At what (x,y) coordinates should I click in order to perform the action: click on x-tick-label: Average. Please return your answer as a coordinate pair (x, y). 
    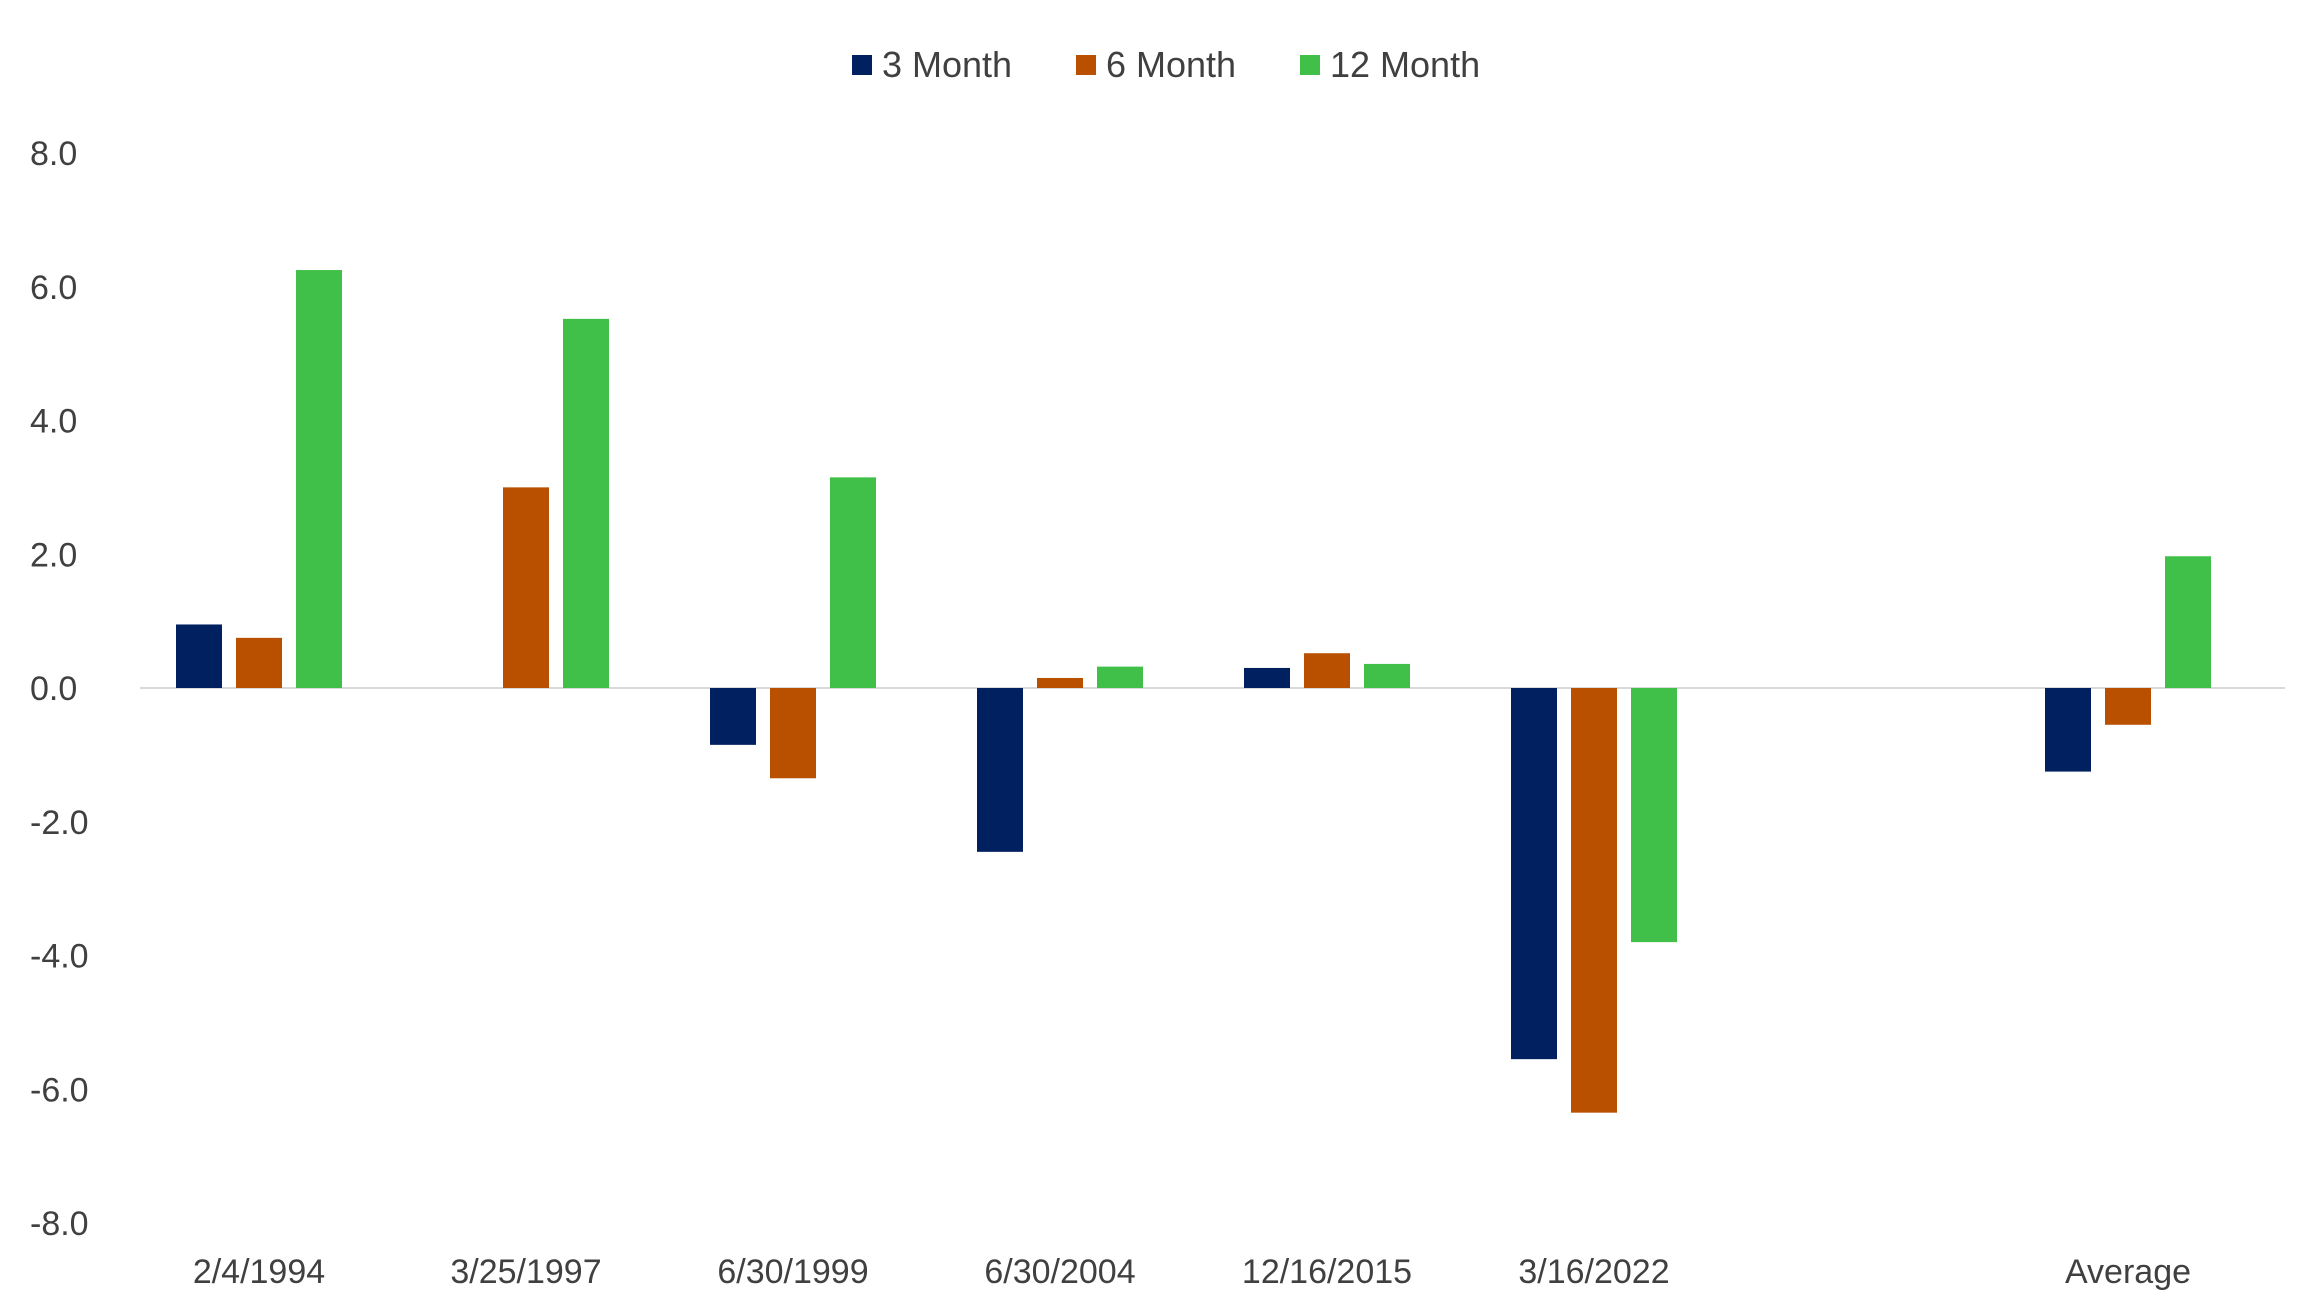
    Looking at the image, I should click on (2128, 1272).